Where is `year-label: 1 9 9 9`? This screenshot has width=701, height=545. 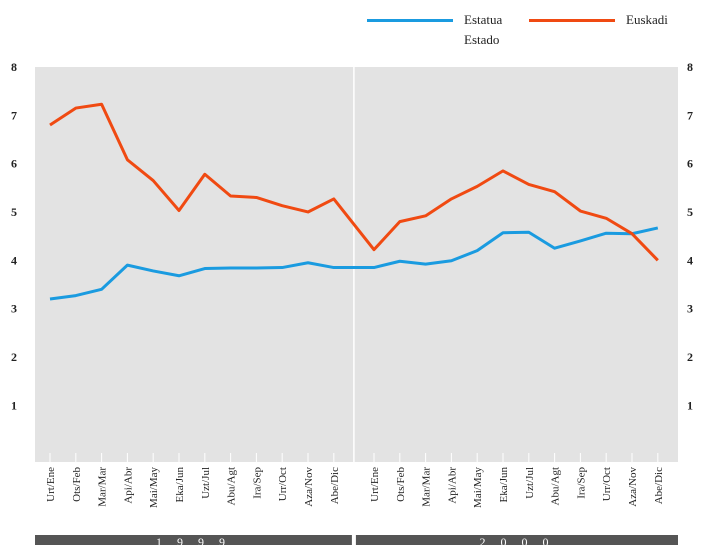
year-label: 1 9 9 9 is located at coordinates (193, 540).